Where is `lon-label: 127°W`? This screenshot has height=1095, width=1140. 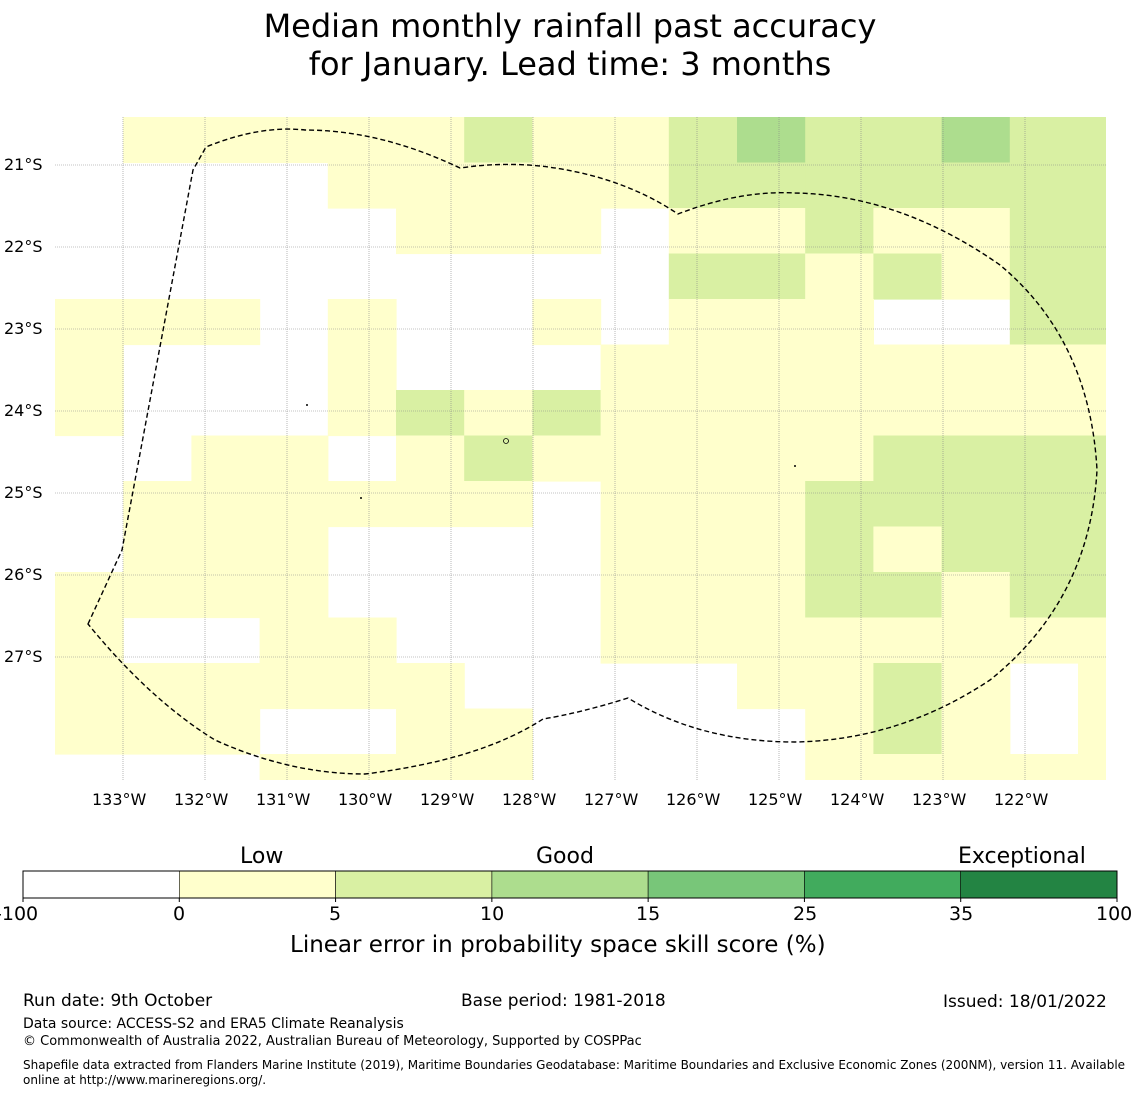
lon-label: 127°W is located at coordinates (611, 799).